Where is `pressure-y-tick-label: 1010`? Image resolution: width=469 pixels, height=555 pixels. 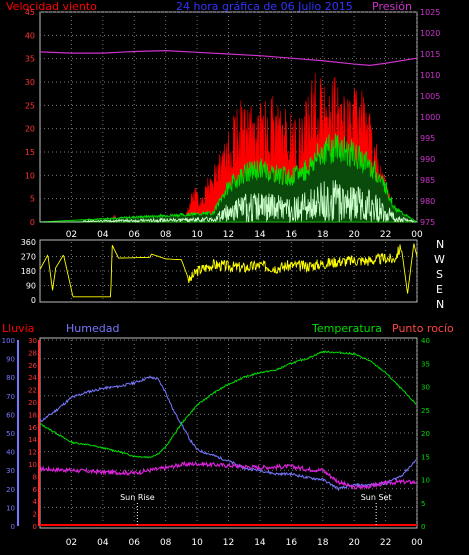 pressure-y-tick-label: 1010 is located at coordinates (430, 75).